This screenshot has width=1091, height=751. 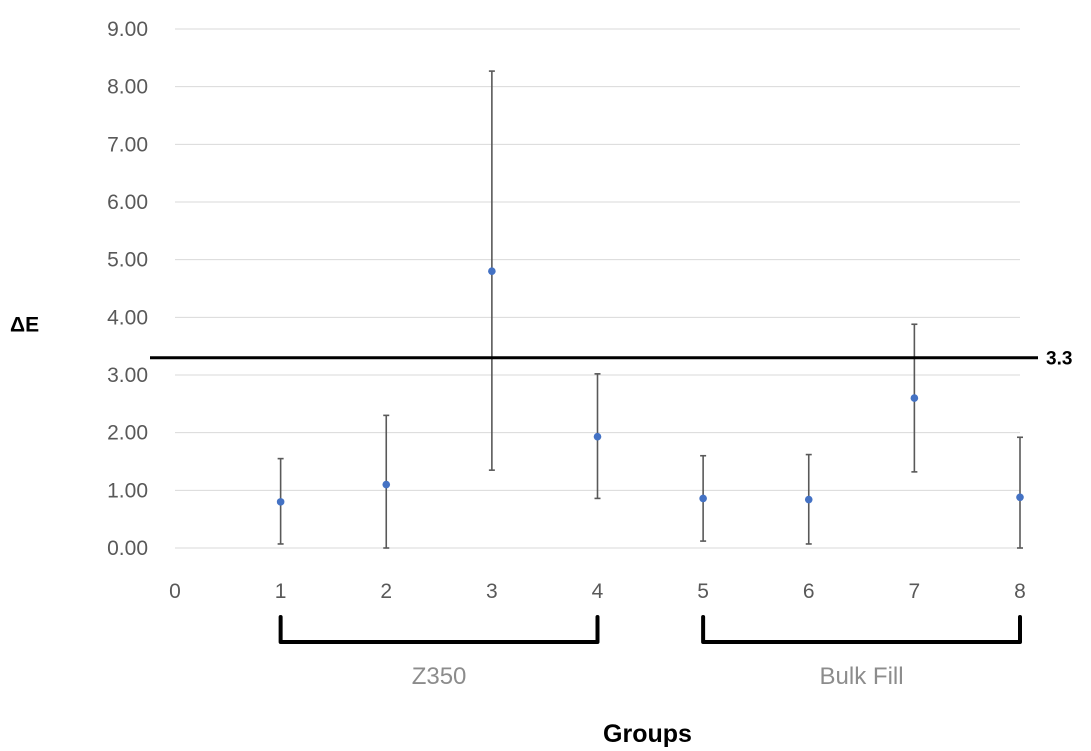 What do you see at coordinates (127, 375) in the screenshot?
I see `y-tick-label: 3.00` at bounding box center [127, 375].